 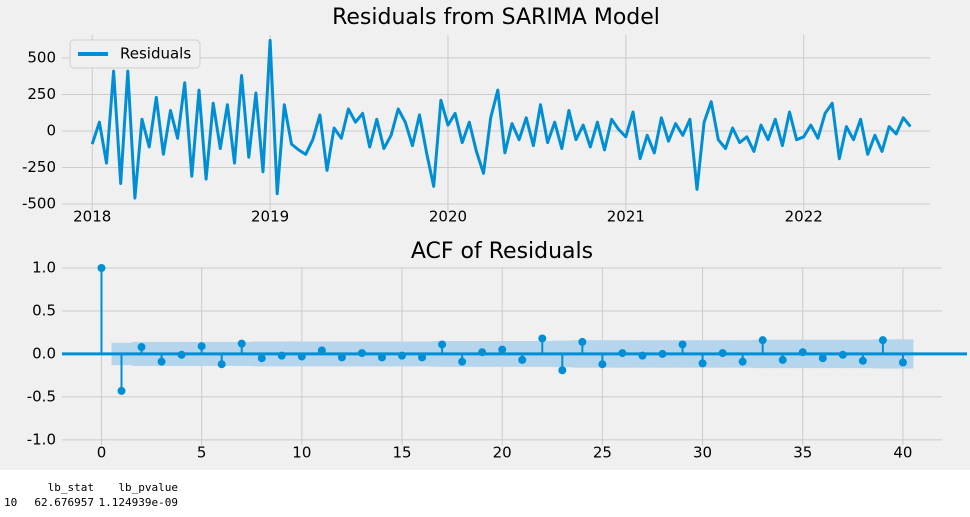 I want to click on table-header: lb_stat lb_pvalue, so click(x=91, y=487).